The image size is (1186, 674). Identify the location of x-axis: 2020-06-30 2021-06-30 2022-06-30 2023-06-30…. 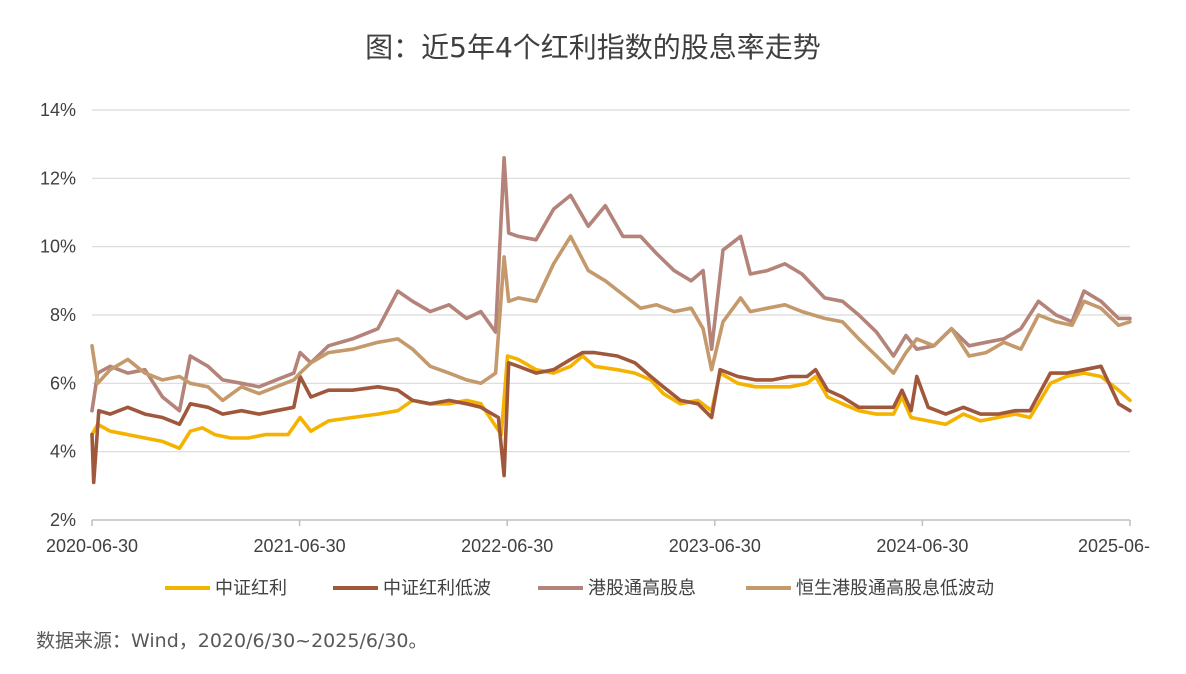
(598, 537).